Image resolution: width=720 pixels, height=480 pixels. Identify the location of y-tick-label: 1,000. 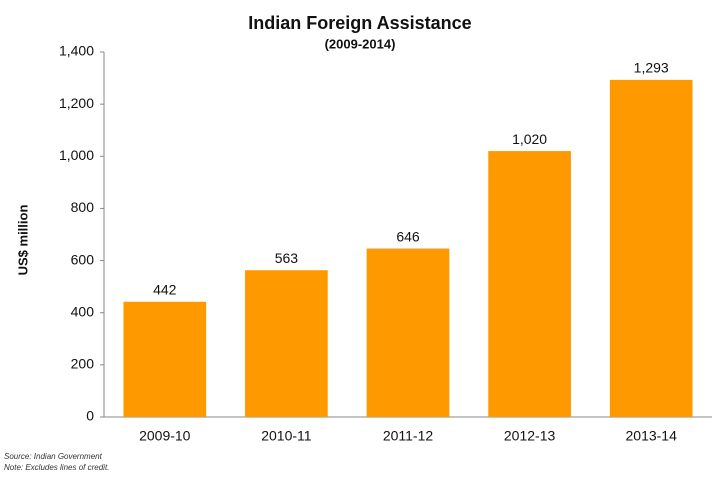
(76, 155).